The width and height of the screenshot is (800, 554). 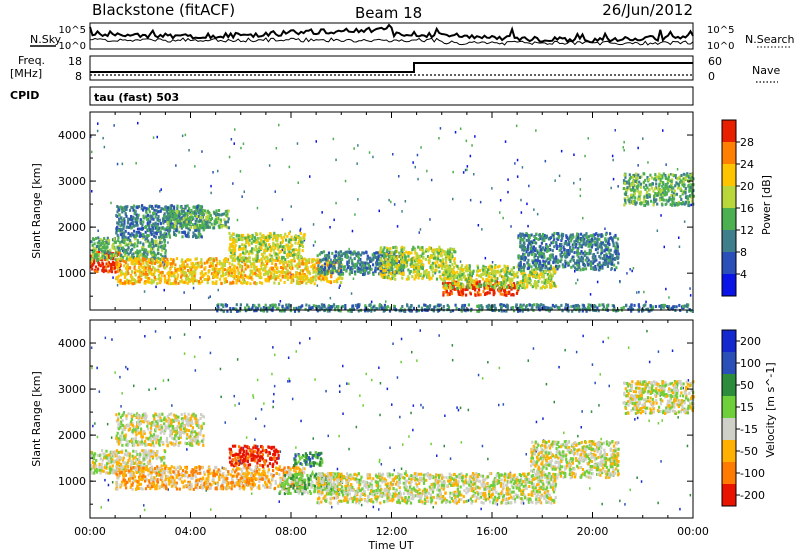 I want to click on nsearch-tick-top: 10^5, so click(x=720, y=30).